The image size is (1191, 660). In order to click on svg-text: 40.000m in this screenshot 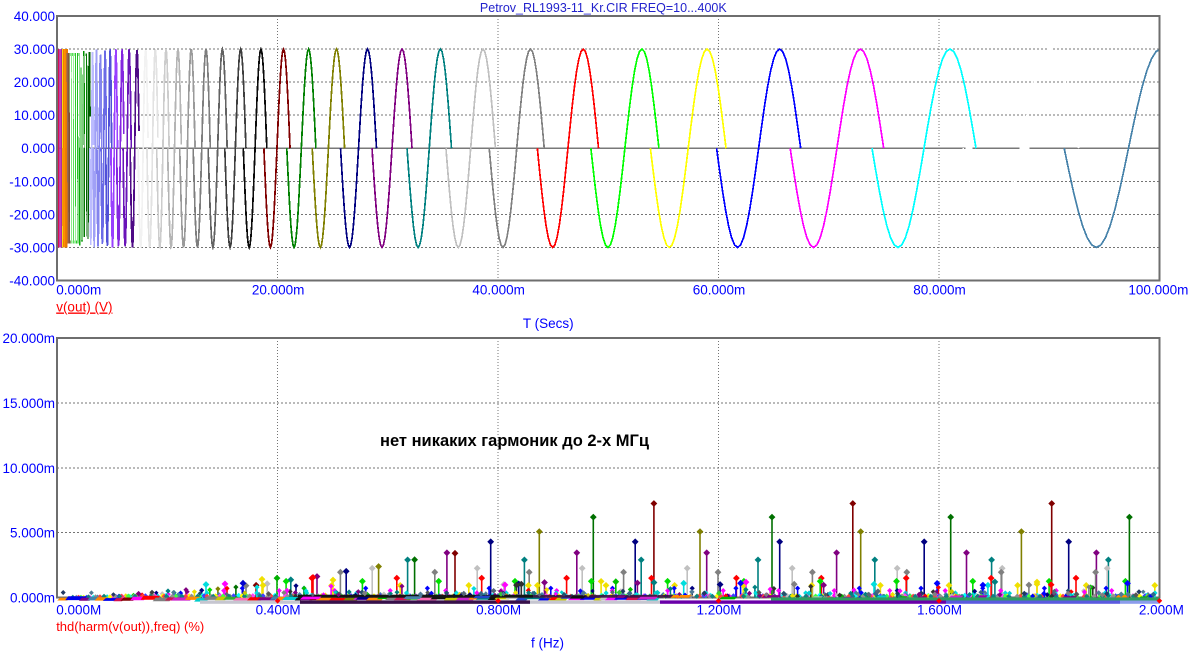, I will do `click(498, 290)`.